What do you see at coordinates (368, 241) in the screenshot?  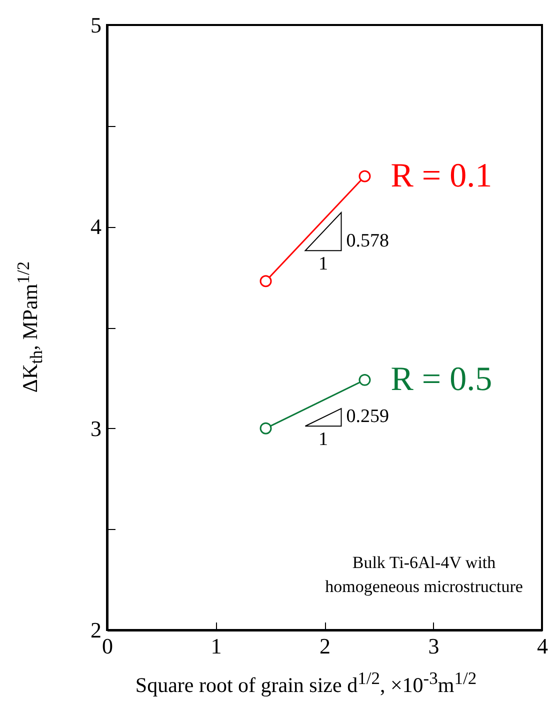 I see `annotation: 0.578` at bounding box center [368, 241].